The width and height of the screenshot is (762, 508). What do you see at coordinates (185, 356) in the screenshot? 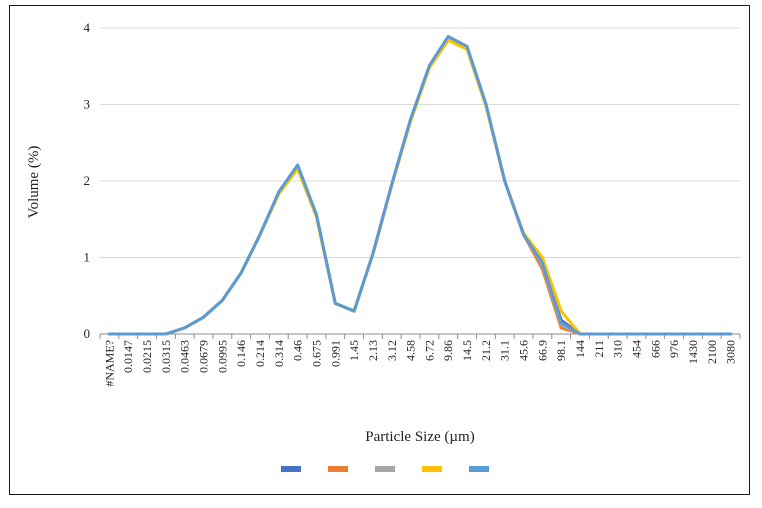
I see `x-tick-label: 0.0463` at bounding box center [185, 356].